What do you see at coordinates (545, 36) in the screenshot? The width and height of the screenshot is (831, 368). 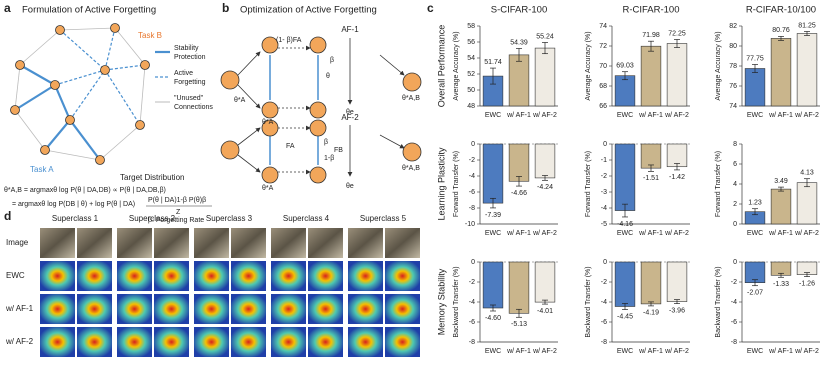 I see `value-label: 55.24` at bounding box center [545, 36].